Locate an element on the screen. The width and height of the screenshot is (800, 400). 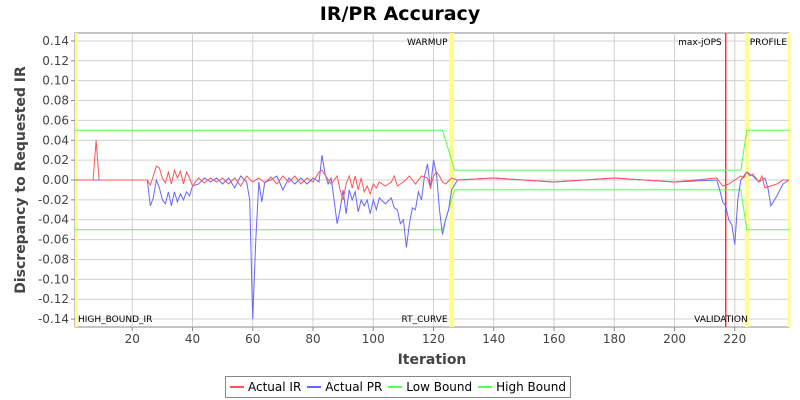
legend-swatch-actual-ir is located at coordinates (237, 387).